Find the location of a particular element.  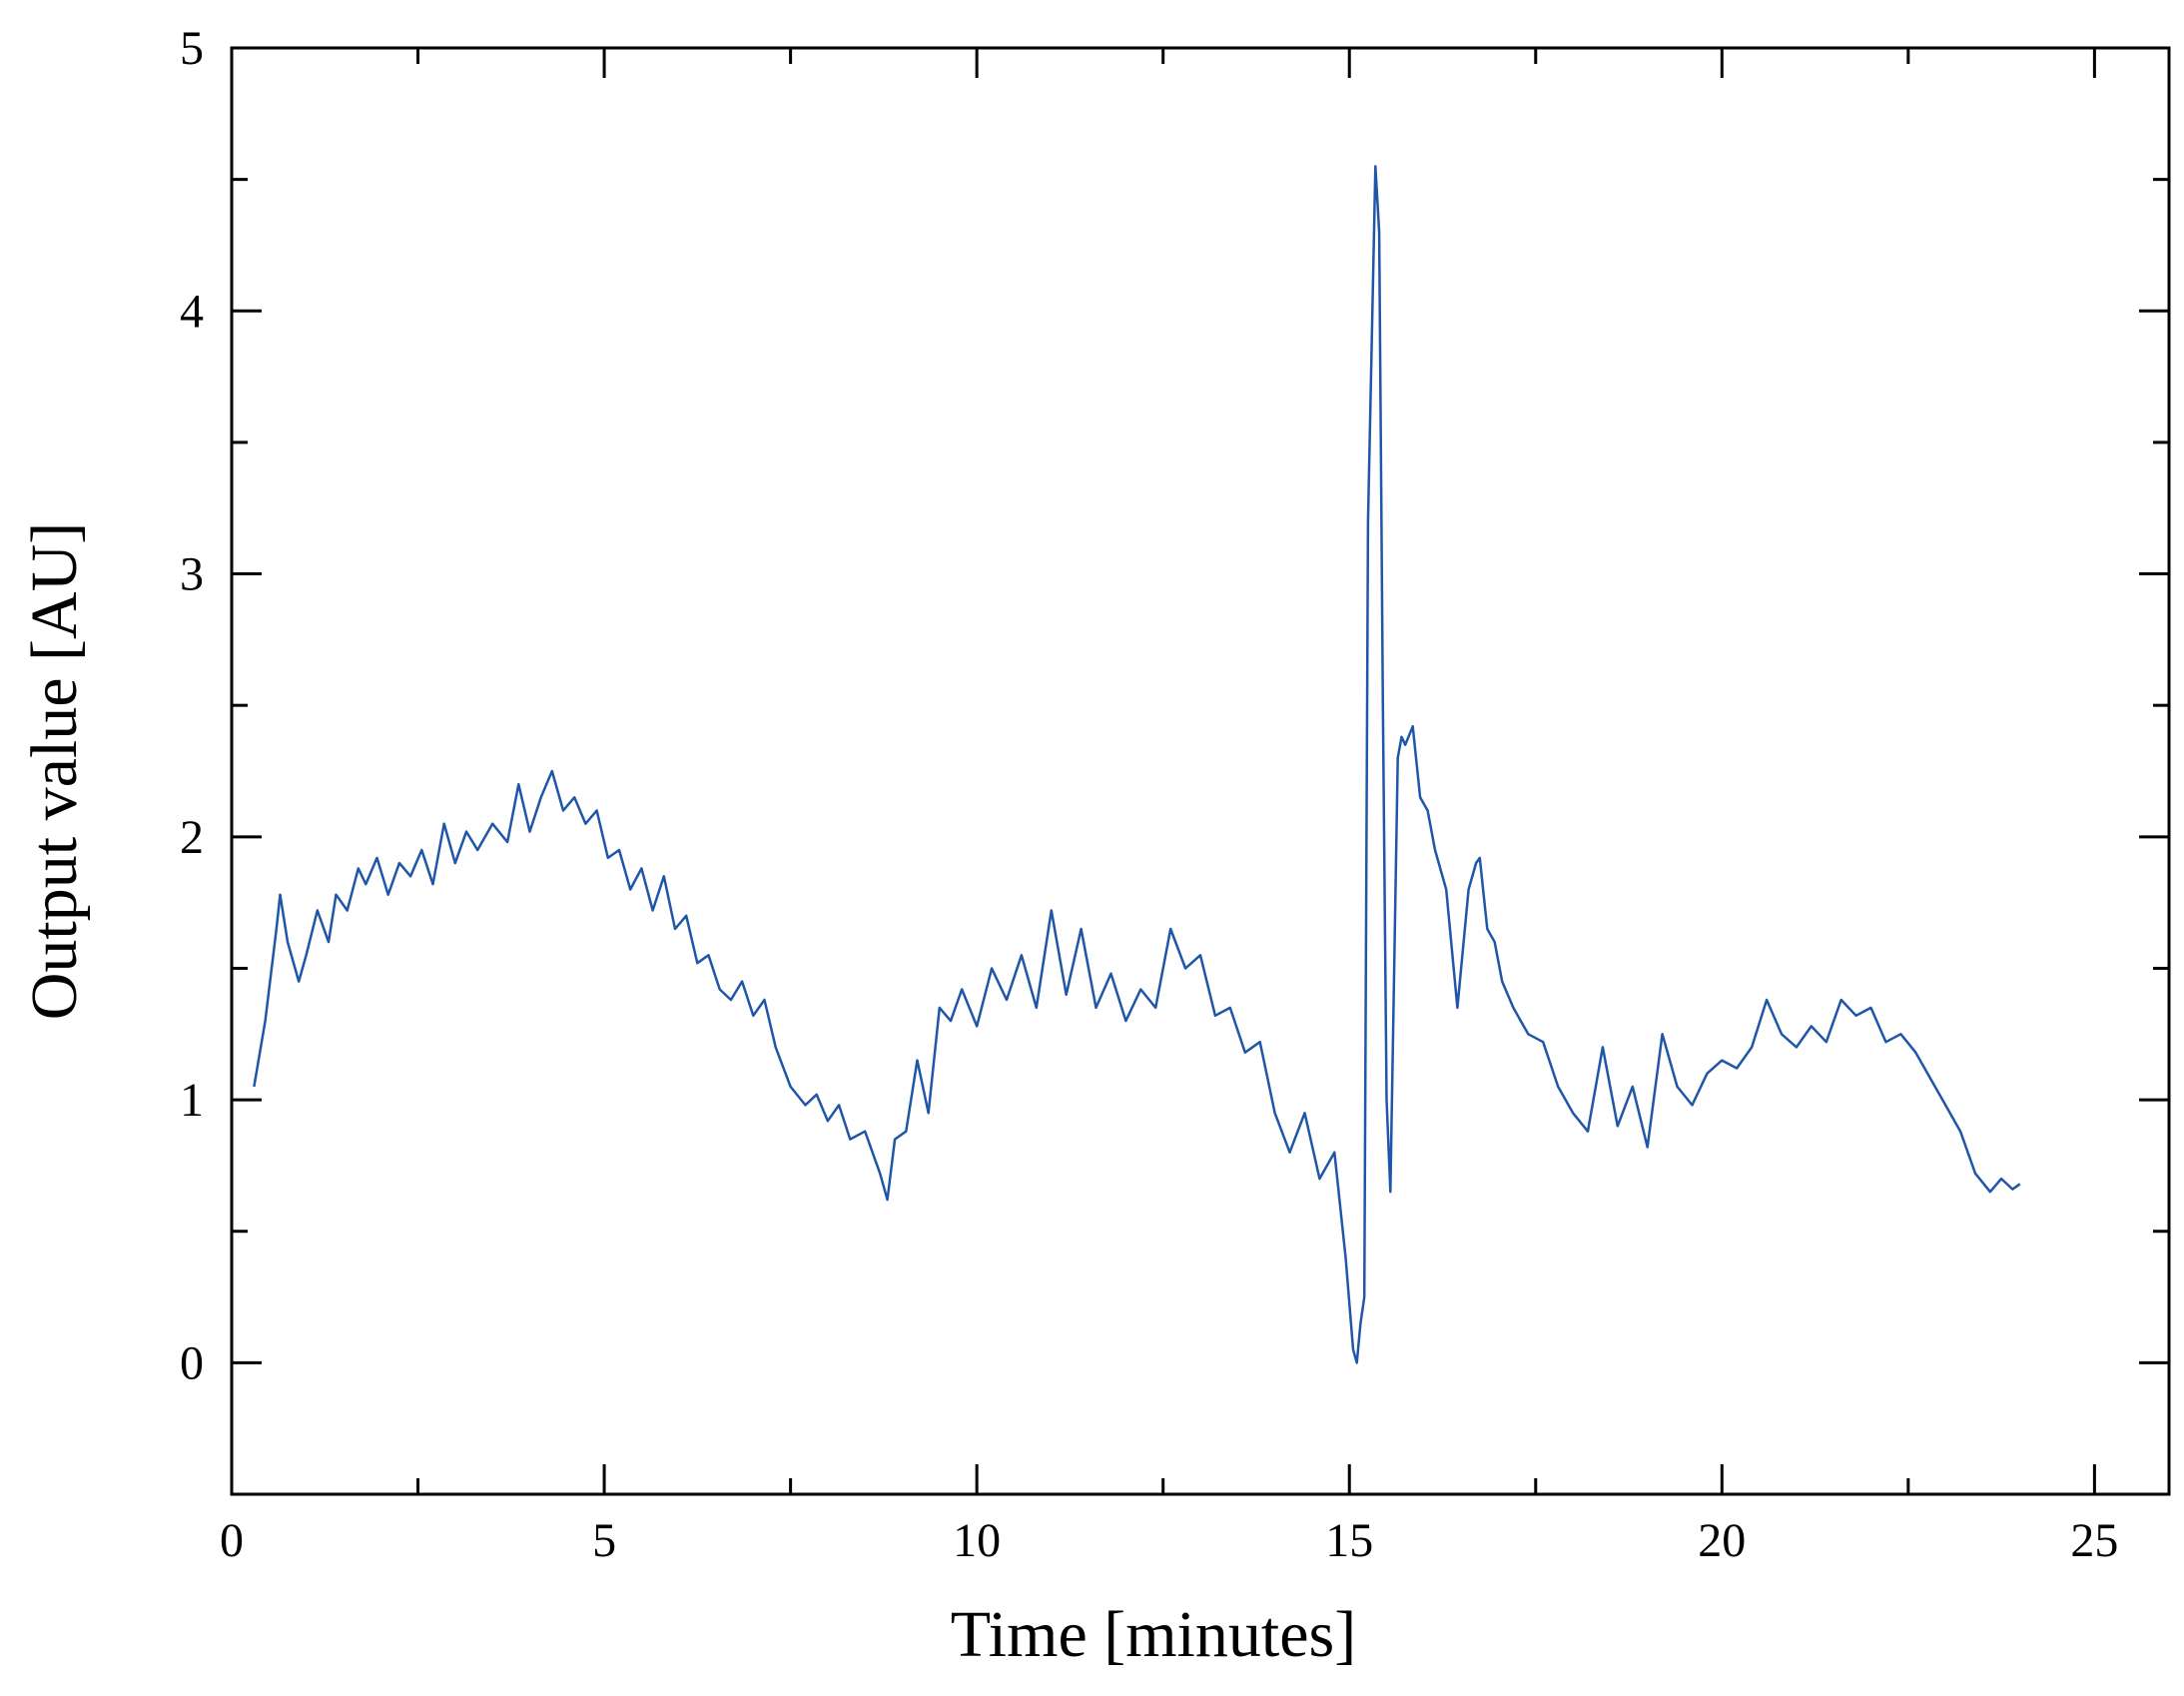

x-tick-label: 15 is located at coordinates (1349, 1540).